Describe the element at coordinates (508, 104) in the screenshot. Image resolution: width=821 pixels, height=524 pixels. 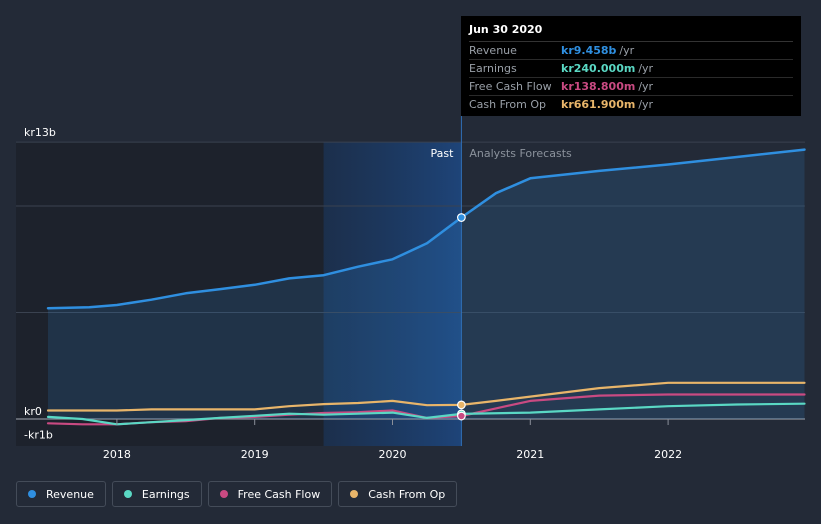
I see `tooltip-label: Cash From Op` at that location.